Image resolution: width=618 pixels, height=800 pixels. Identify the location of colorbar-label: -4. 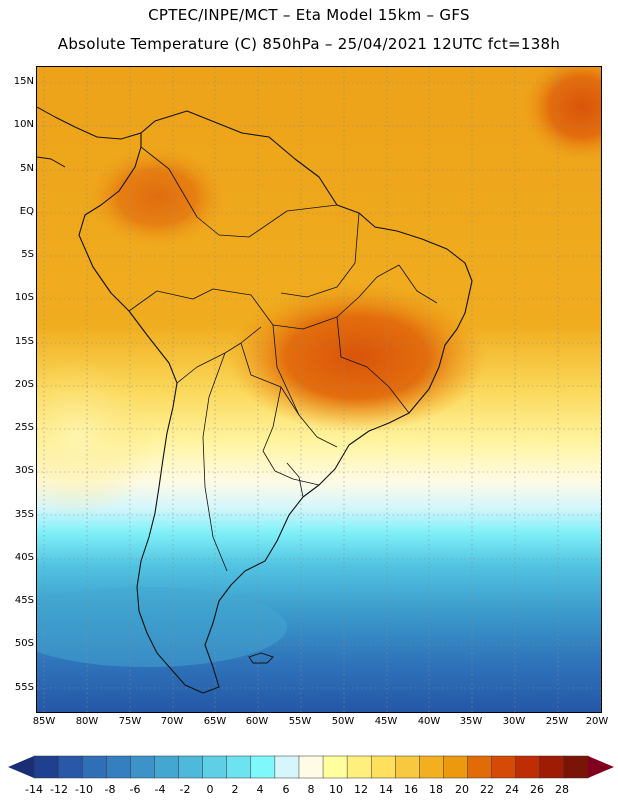
(160, 789).